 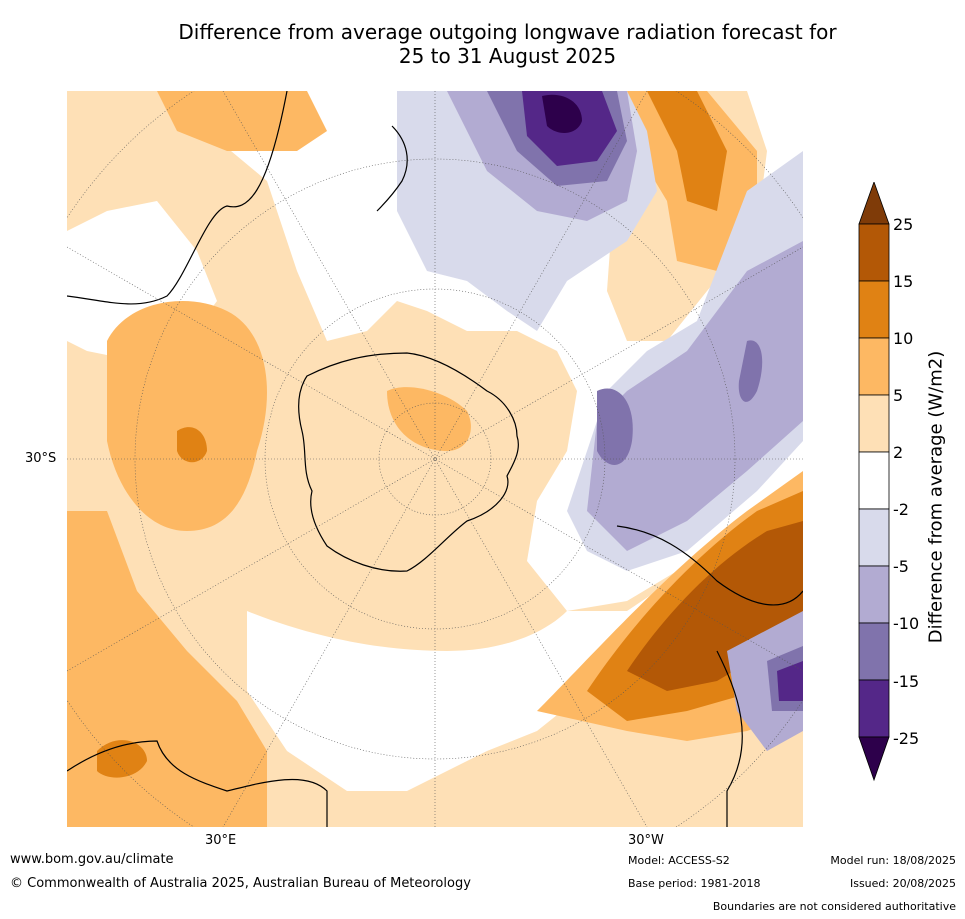 I want to click on colorbar-bins, so click(x=874, y=480).